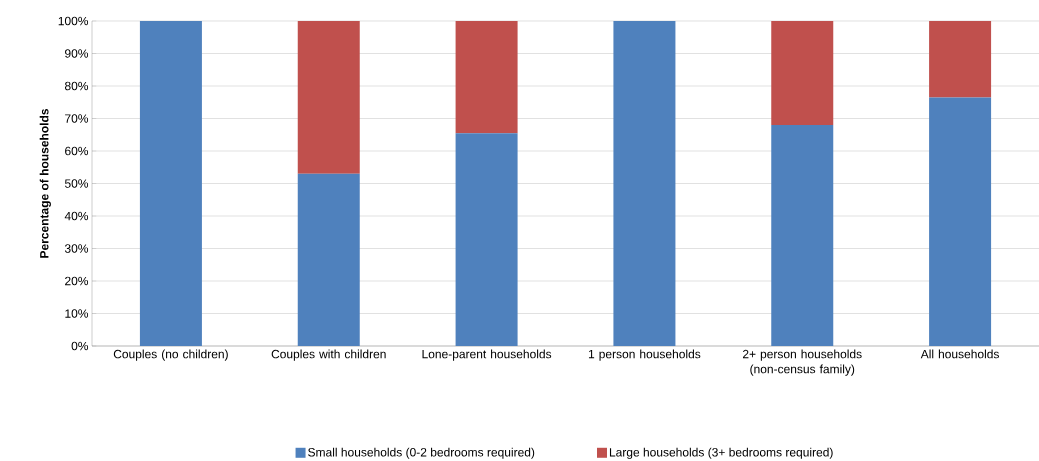 This screenshot has height=461, width=1039. Describe the element at coordinates (802, 362) in the screenshot. I see `x-tick-label: 2+ person households (non-census family)` at that location.